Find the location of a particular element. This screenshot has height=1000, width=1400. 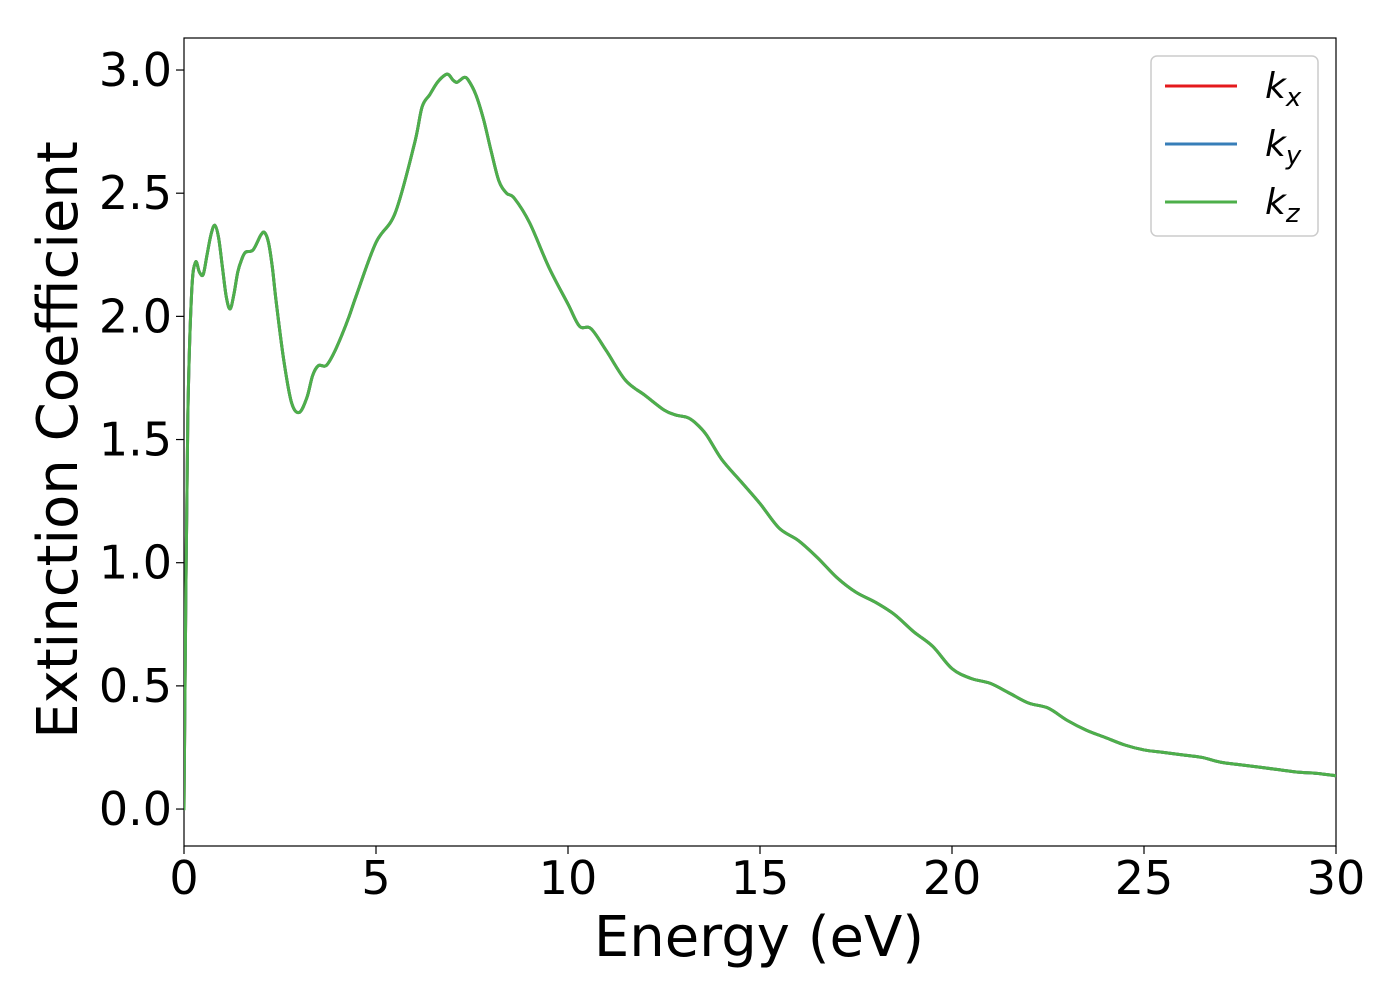

x-tick-label: 25 is located at coordinates (1144, 878).